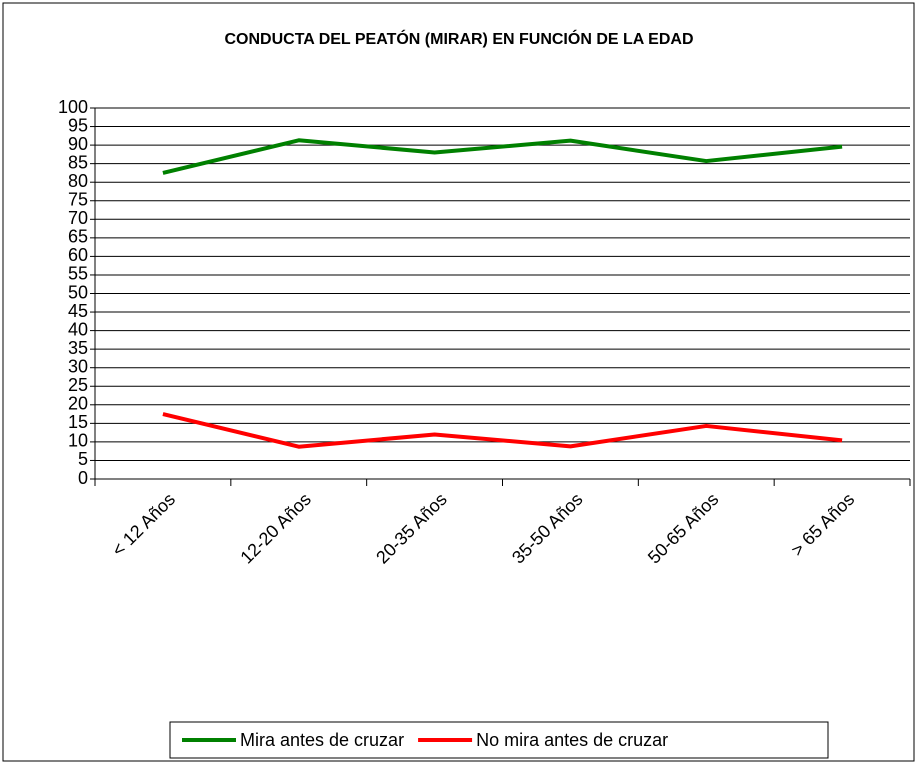 This screenshot has height=765, width=918. Describe the element at coordinates (78, 274) in the screenshot. I see `y-tick-label: 55` at that location.